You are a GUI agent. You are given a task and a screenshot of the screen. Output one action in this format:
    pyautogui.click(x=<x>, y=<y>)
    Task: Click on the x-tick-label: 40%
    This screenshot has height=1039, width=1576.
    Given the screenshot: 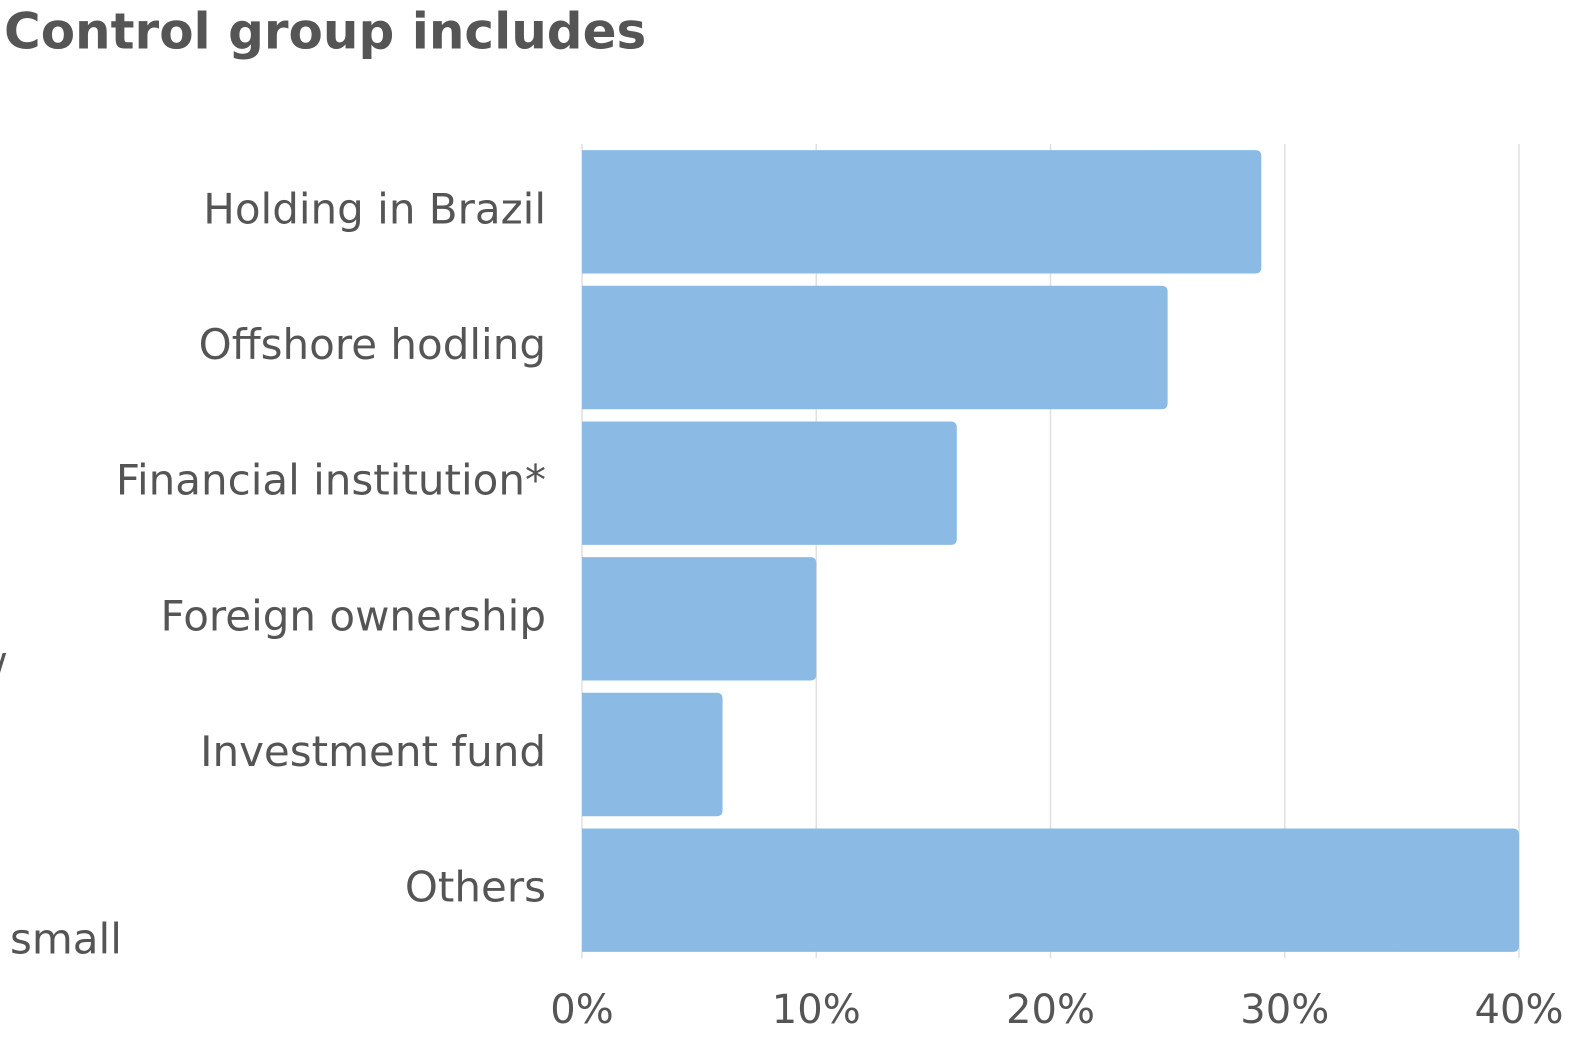 What is the action you would take?
    pyautogui.click(x=1519, y=1010)
    